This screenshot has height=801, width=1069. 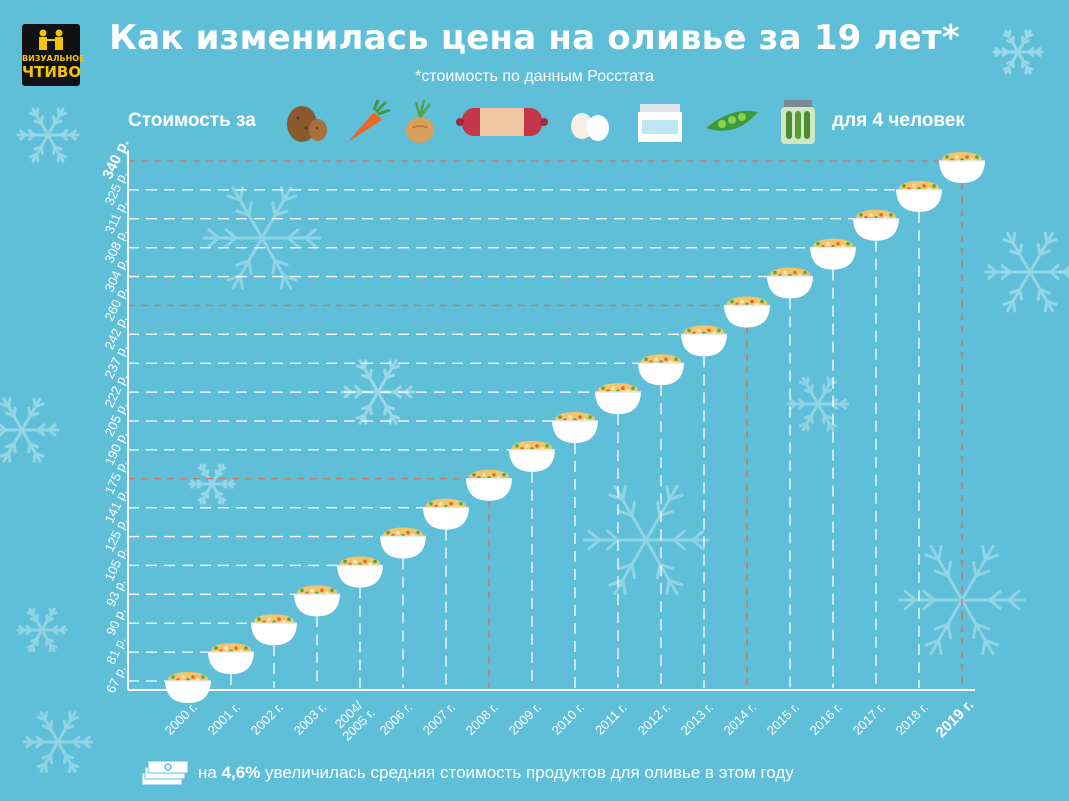 I want to click on logo: ВИЗУАЛЬНОЕ ЧТИВО, so click(x=53, y=55).